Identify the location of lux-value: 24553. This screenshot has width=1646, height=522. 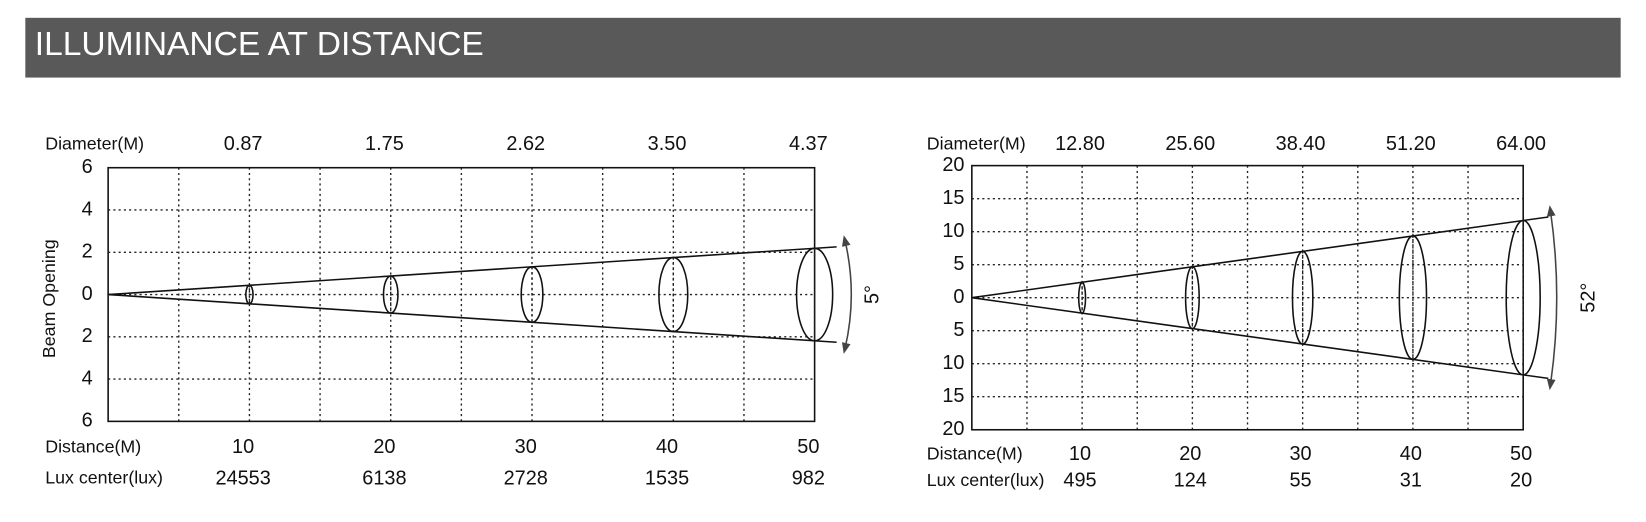
(242, 478).